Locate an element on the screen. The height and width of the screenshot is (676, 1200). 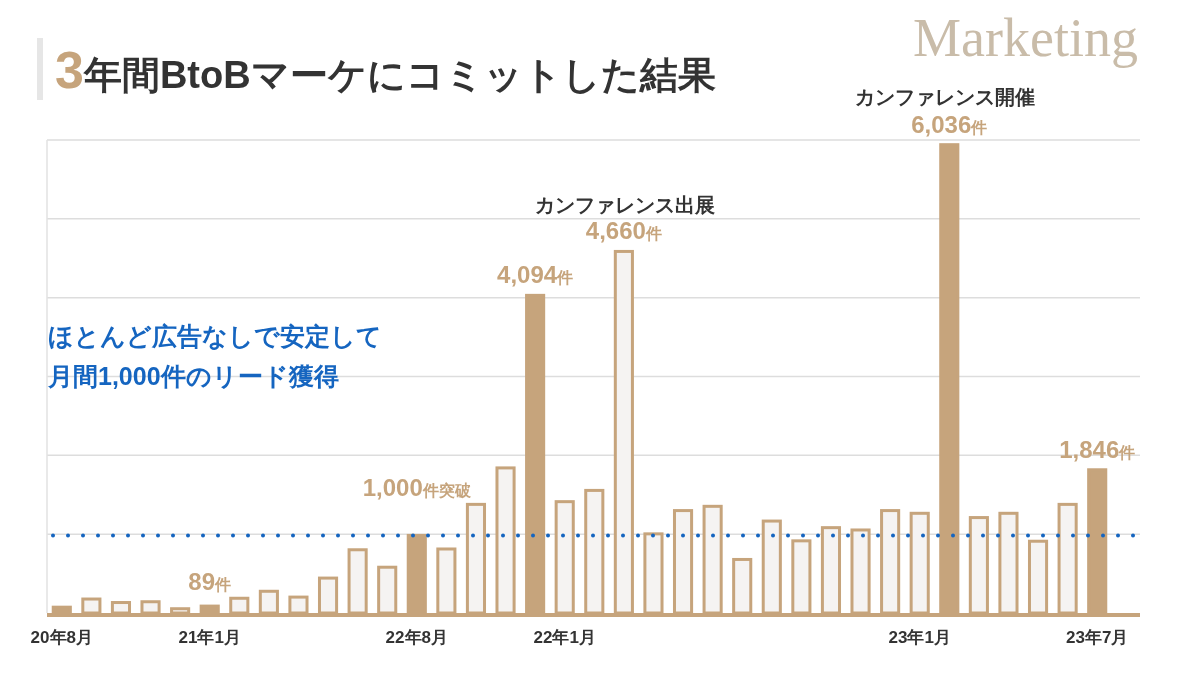
x-tick-label: 23年7月 is located at coordinates (1097, 637).